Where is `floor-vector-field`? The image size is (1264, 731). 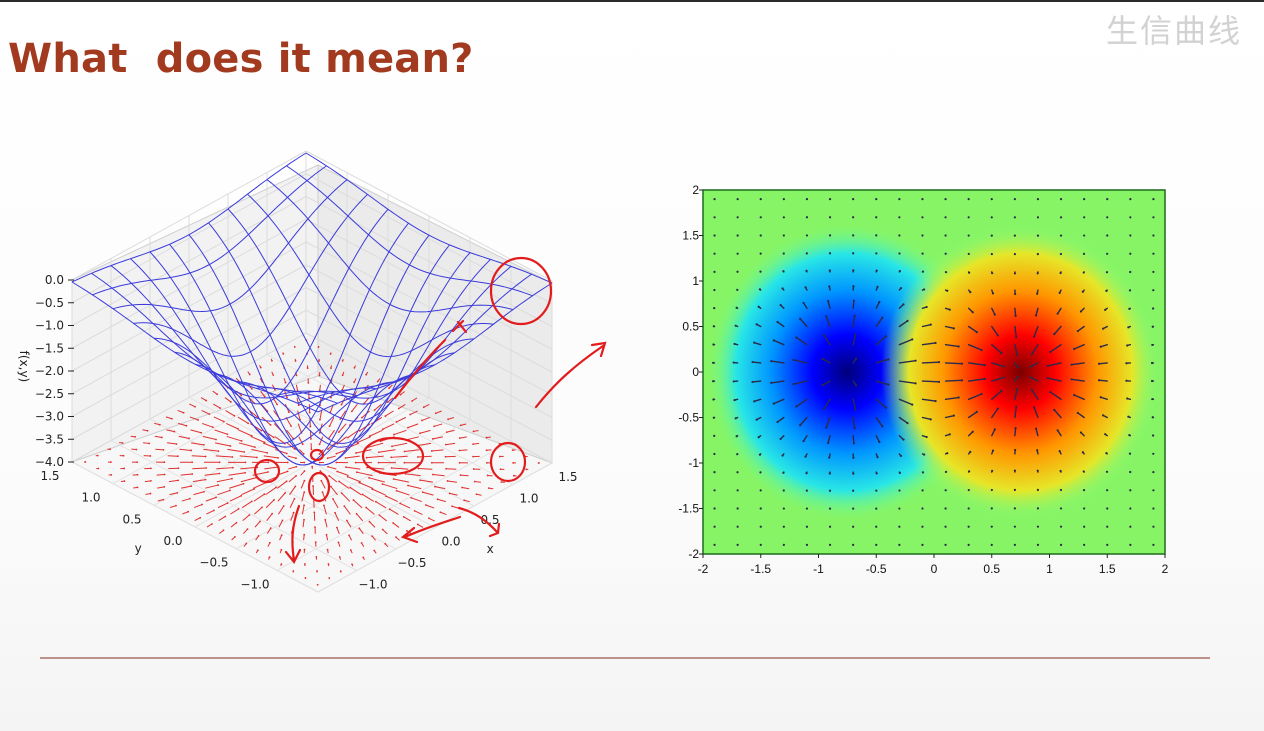
floor-vector-field is located at coordinates (312, 462).